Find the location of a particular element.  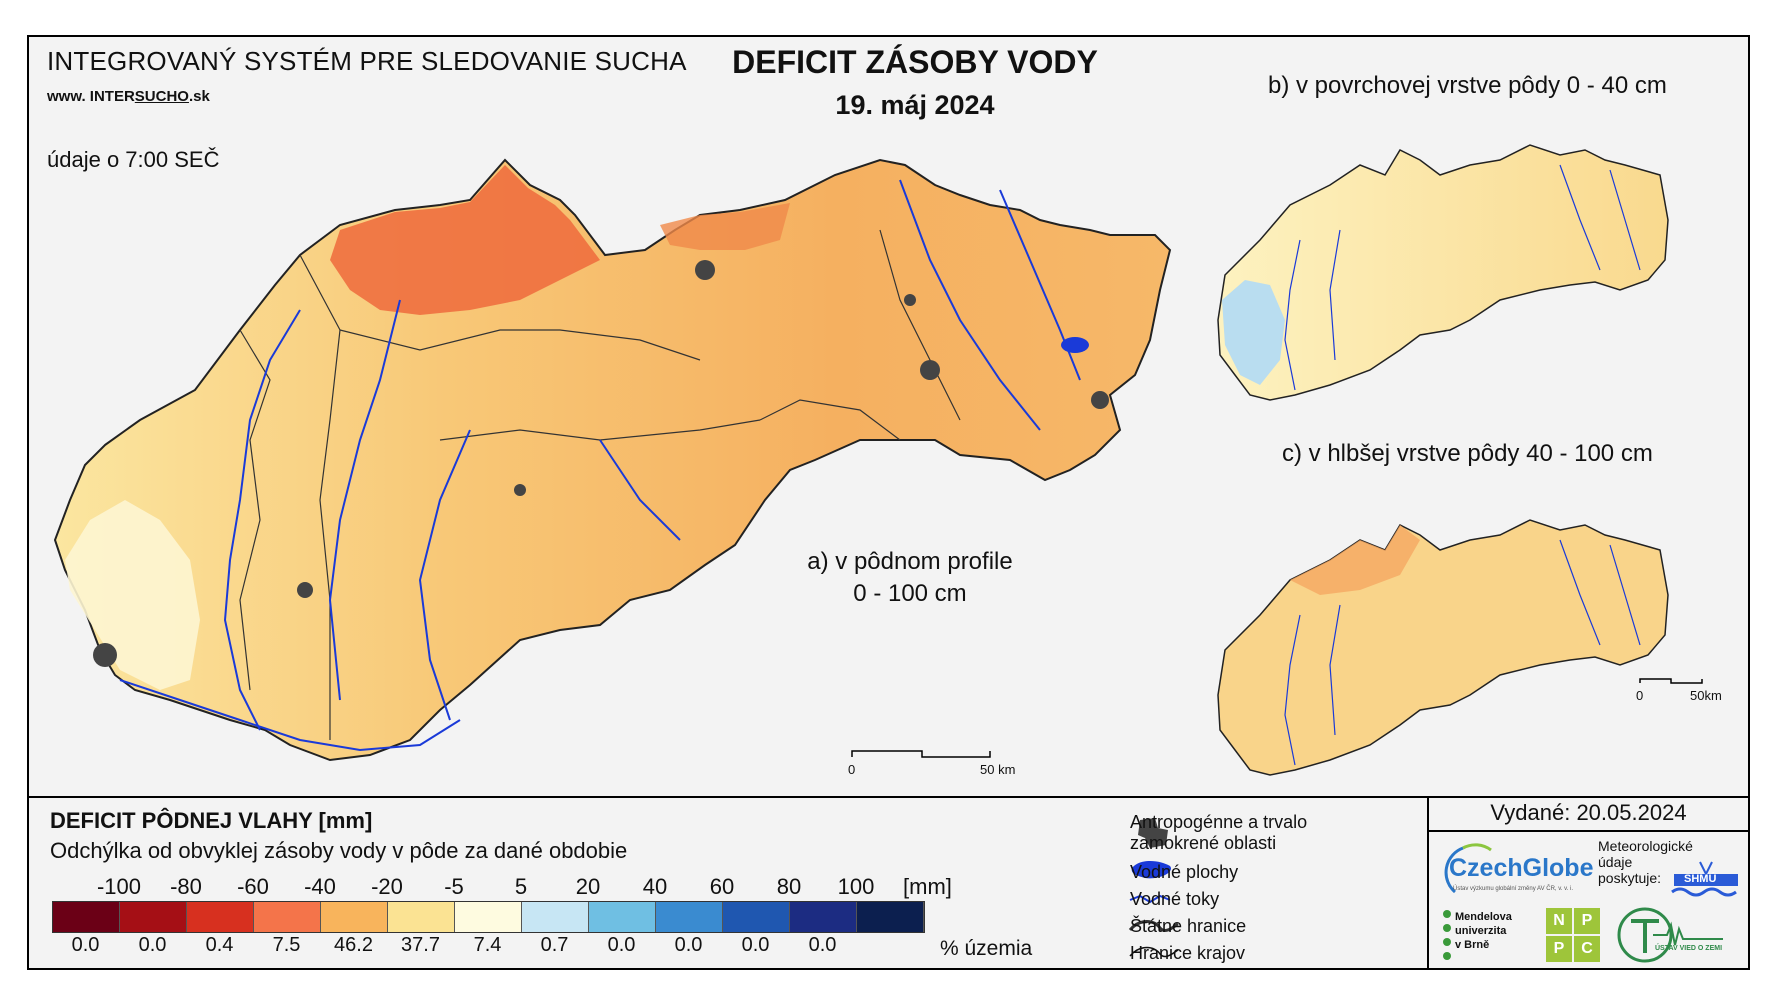

shmu-logo-graphic is located at coordinates (1704, 879).